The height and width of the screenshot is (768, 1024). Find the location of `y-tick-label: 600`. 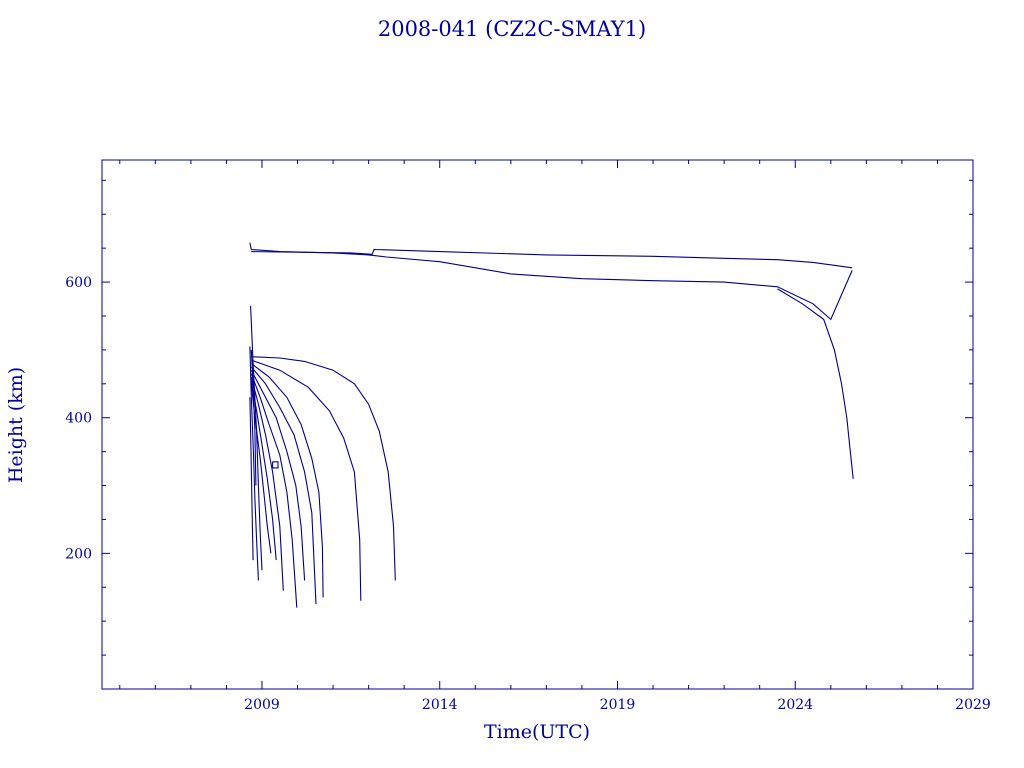

y-tick-label: 600 is located at coordinates (78, 283).